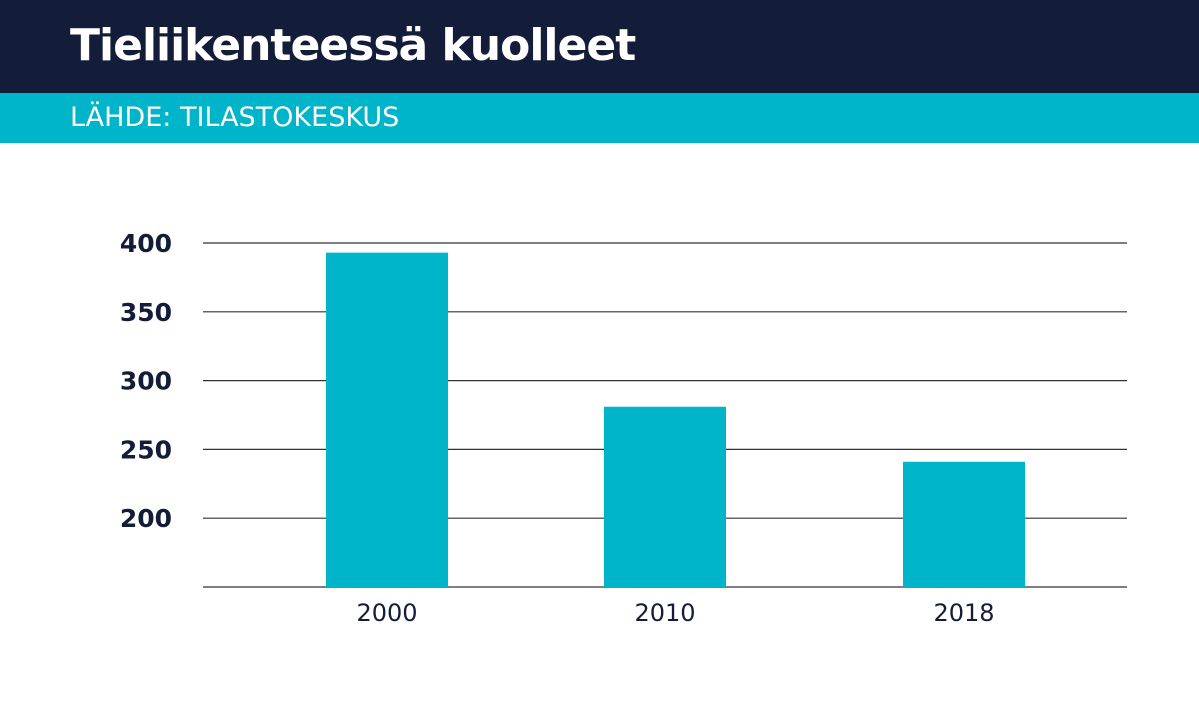 Image resolution: width=1199 pixels, height=715 pixels. I want to click on x-tick-label: 2018, so click(963, 613).